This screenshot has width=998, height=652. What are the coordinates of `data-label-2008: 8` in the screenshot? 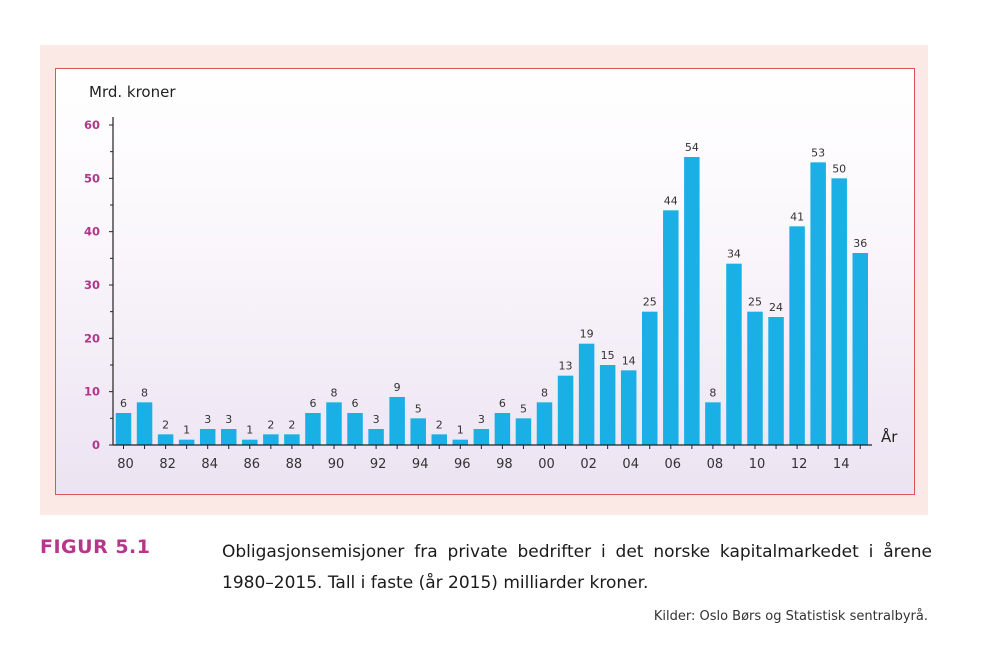 It's located at (712, 392).